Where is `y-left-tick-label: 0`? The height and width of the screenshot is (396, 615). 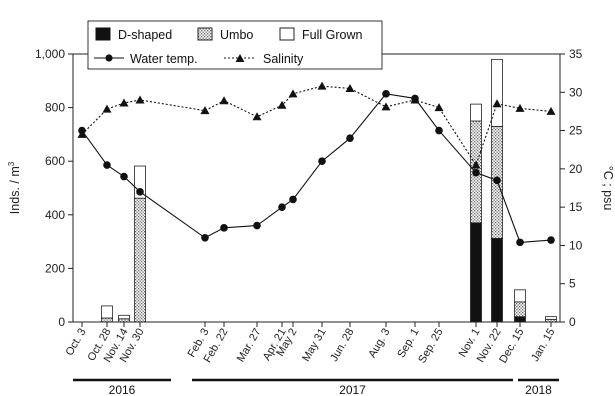
y-left-tick-label: 0 is located at coordinates (61, 322).